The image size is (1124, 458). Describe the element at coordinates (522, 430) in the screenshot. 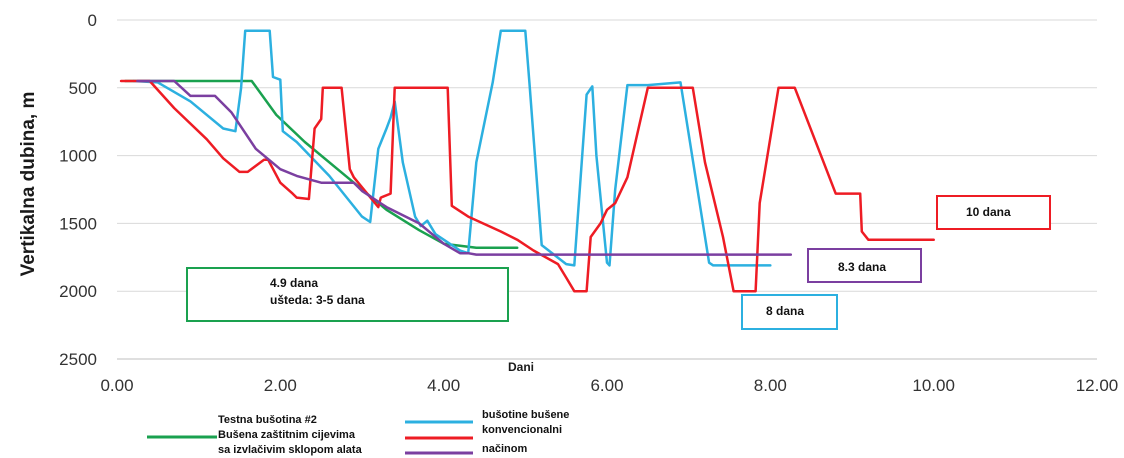

I see `legend-label: konvencionalni` at that location.